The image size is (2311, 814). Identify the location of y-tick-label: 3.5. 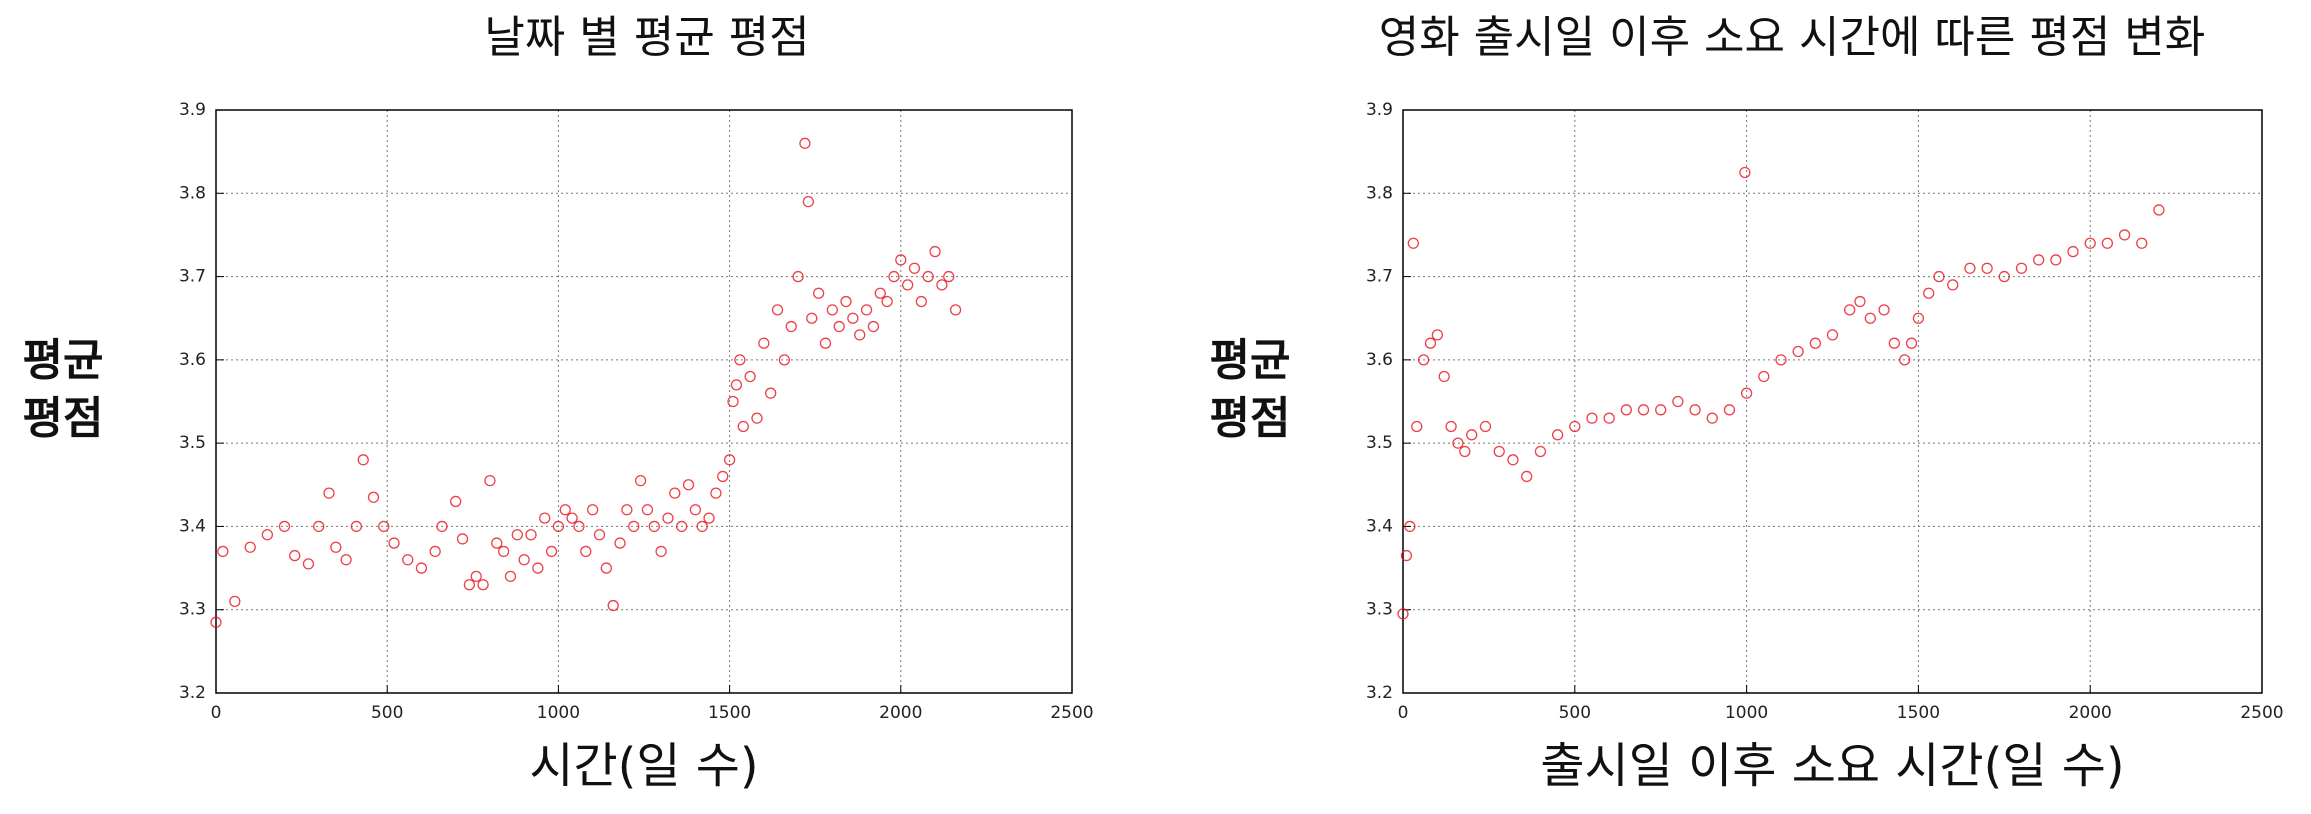
(192, 443).